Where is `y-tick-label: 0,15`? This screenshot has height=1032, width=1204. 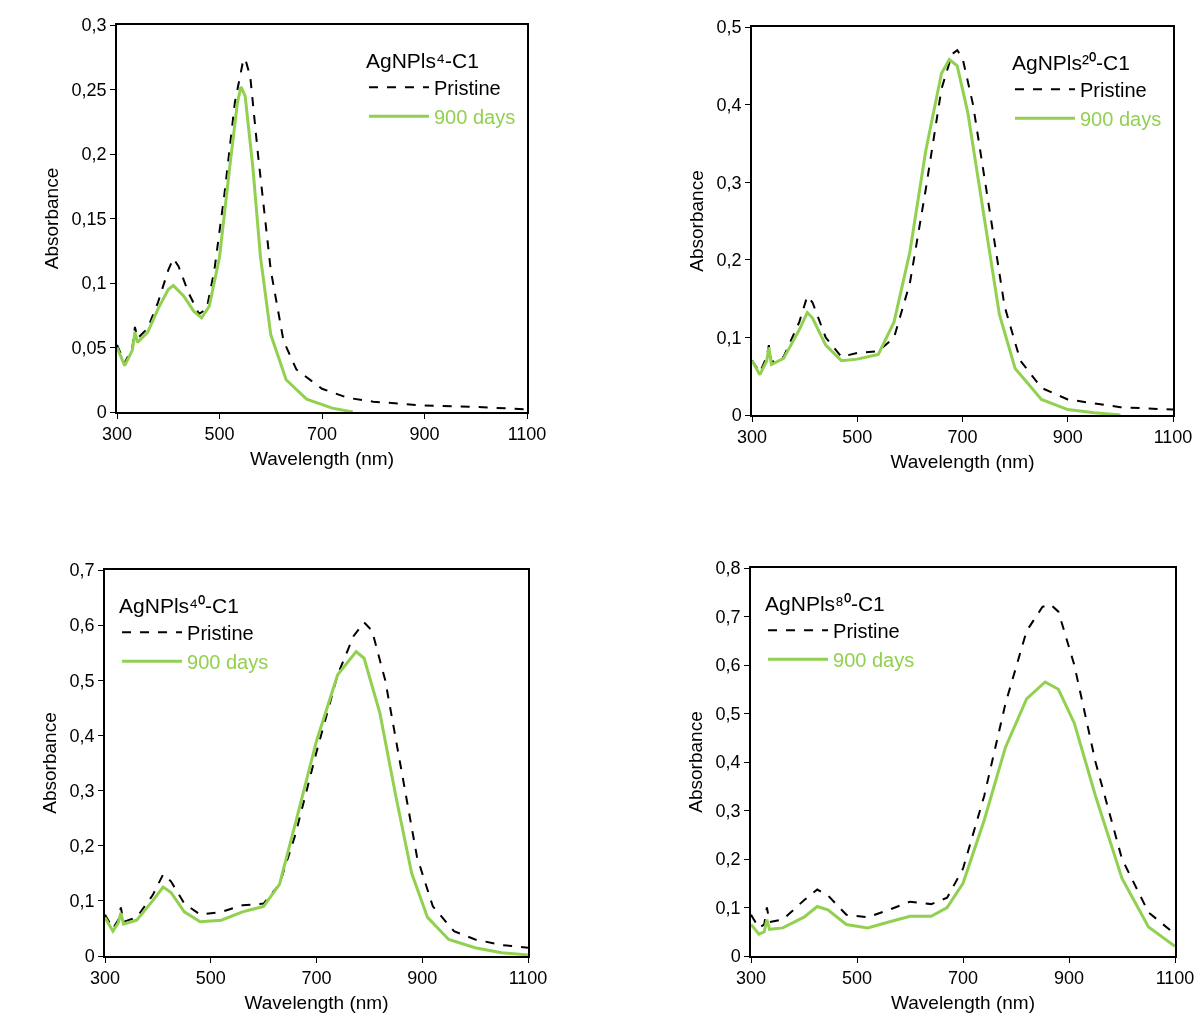 y-tick-label: 0,15 is located at coordinates (89, 218).